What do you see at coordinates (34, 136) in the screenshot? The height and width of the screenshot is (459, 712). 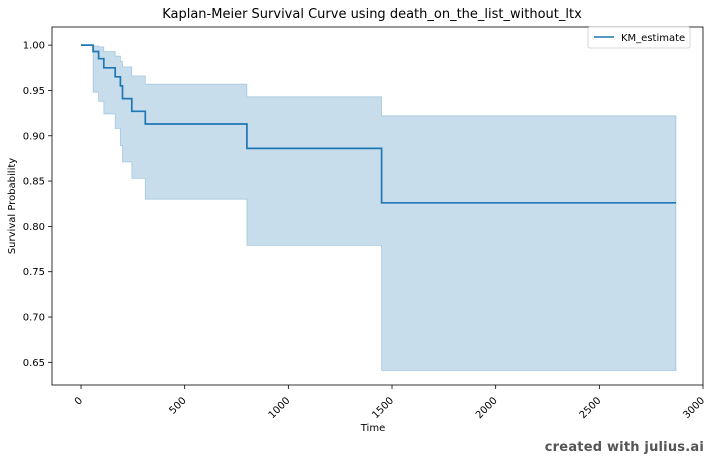 I see `y-tick-label: 0.90` at bounding box center [34, 136].